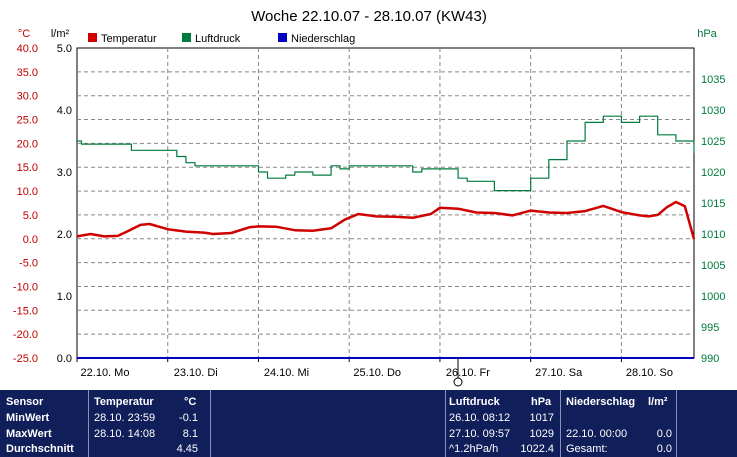 The height and width of the screenshot is (457, 737). I want to click on pressure-value: 1029, so click(541, 434).